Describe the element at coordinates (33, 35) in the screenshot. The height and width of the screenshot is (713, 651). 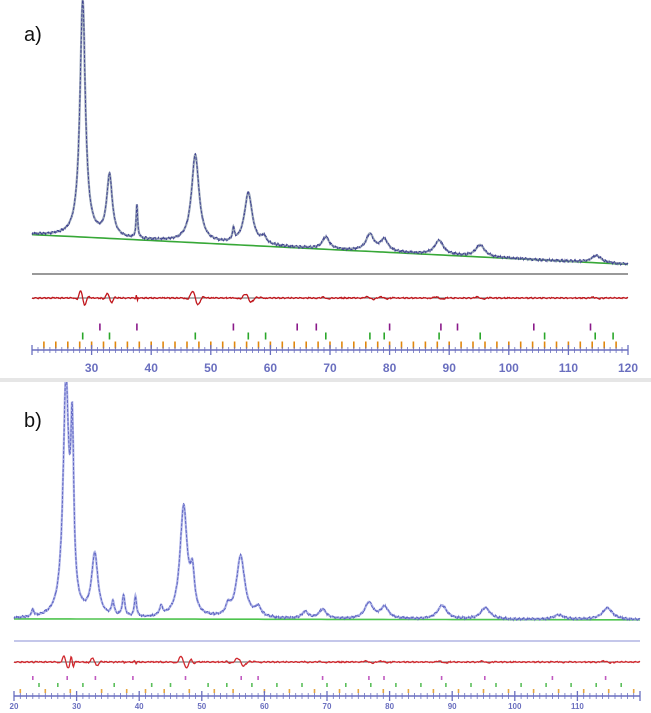
I see `panel-a-label: a)` at that location.